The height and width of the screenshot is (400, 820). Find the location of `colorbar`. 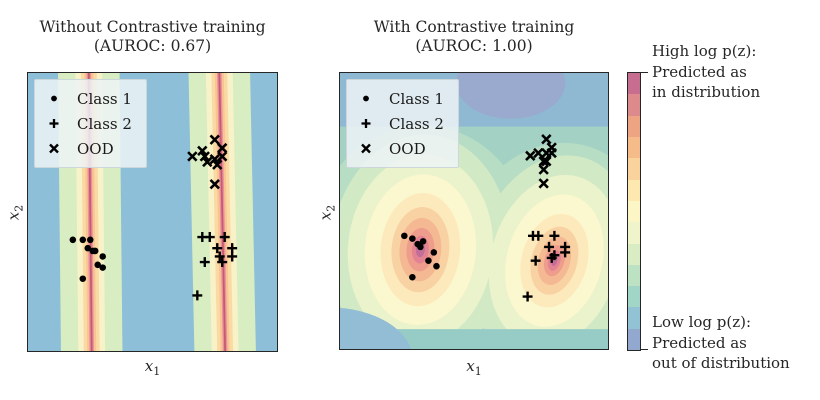

colorbar is located at coordinates (634, 211).